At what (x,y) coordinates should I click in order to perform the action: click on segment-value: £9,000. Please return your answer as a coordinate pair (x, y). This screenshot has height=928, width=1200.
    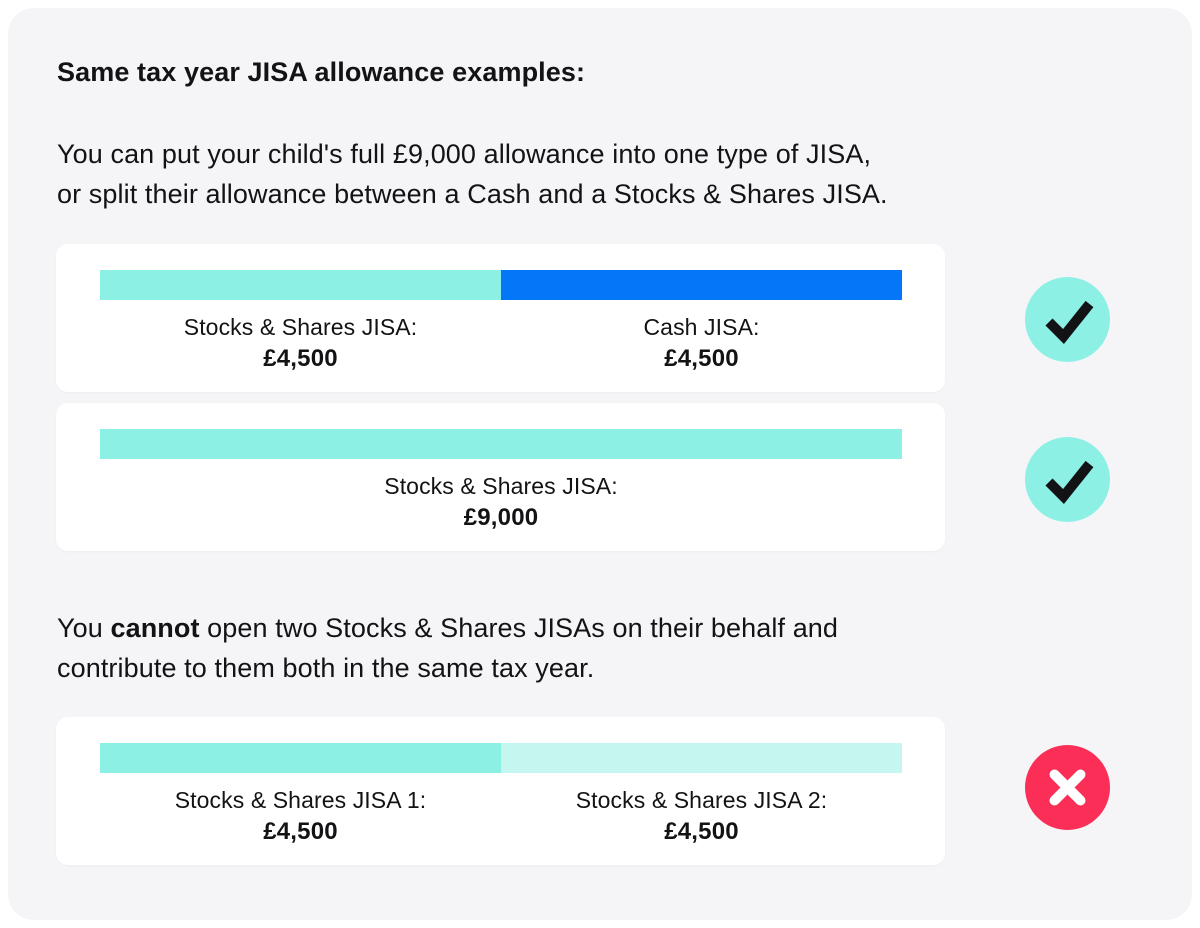
    Looking at the image, I should click on (501, 517).